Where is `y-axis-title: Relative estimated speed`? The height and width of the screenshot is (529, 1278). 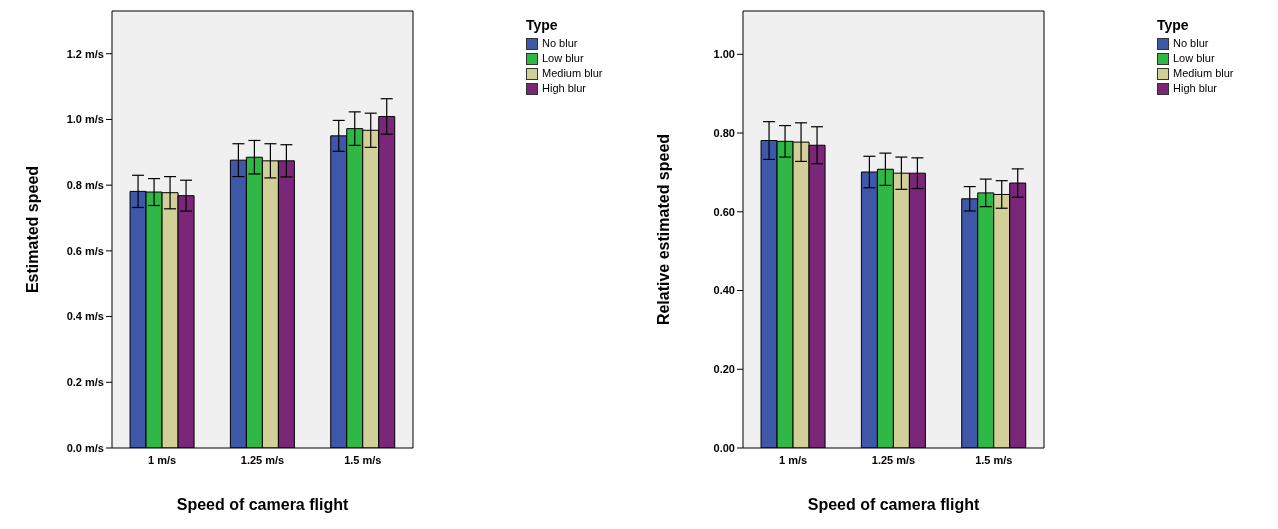
y-axis-title: Relative estimated speed is located at coordinates (663, 229).